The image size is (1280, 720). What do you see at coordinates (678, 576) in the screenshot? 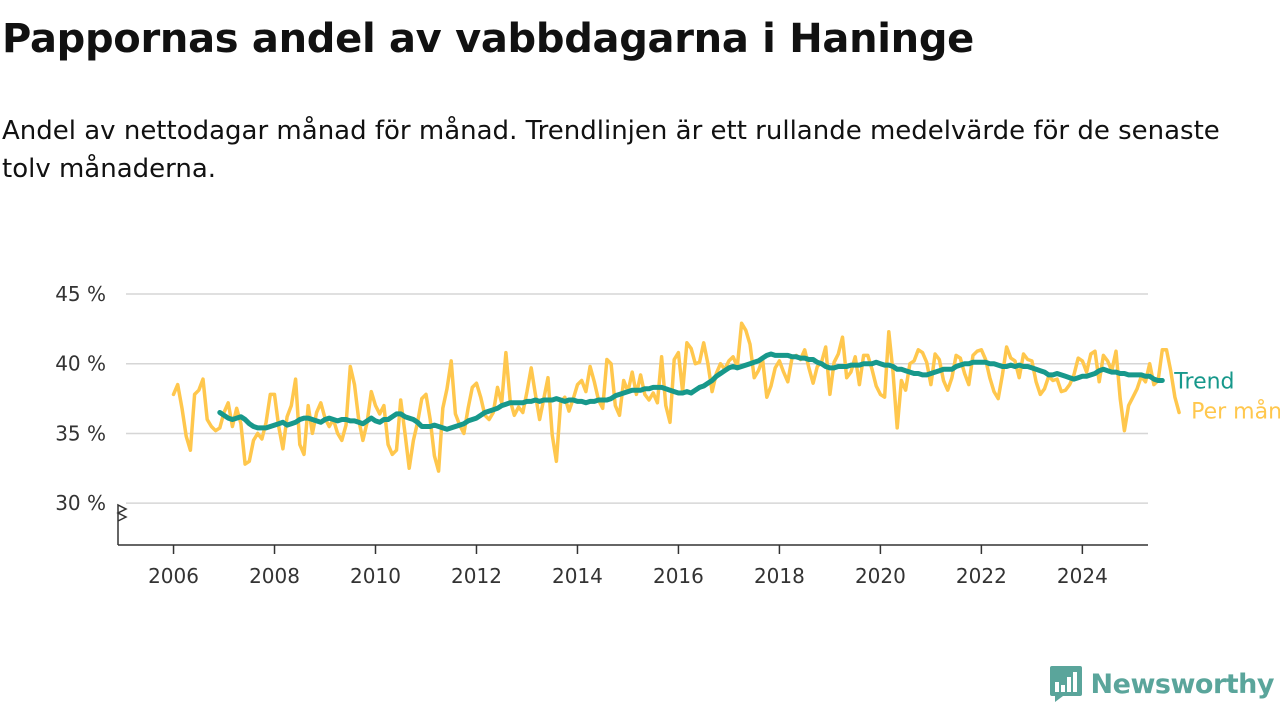
I see `x-tick-label: 2016` at bounding box center [678, 576].